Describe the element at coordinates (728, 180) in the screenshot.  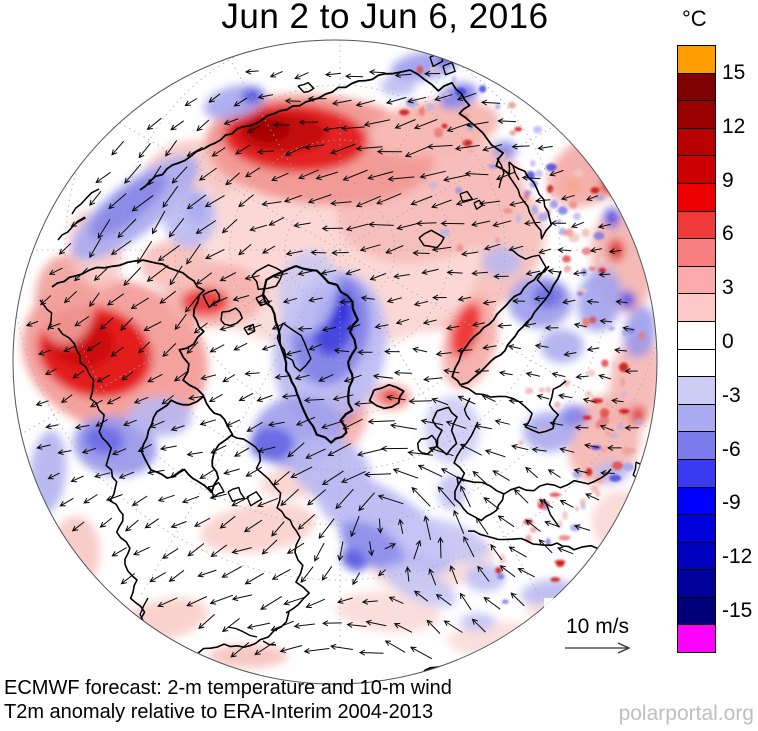
I see `colorbar-tick-label: 9` at that location.